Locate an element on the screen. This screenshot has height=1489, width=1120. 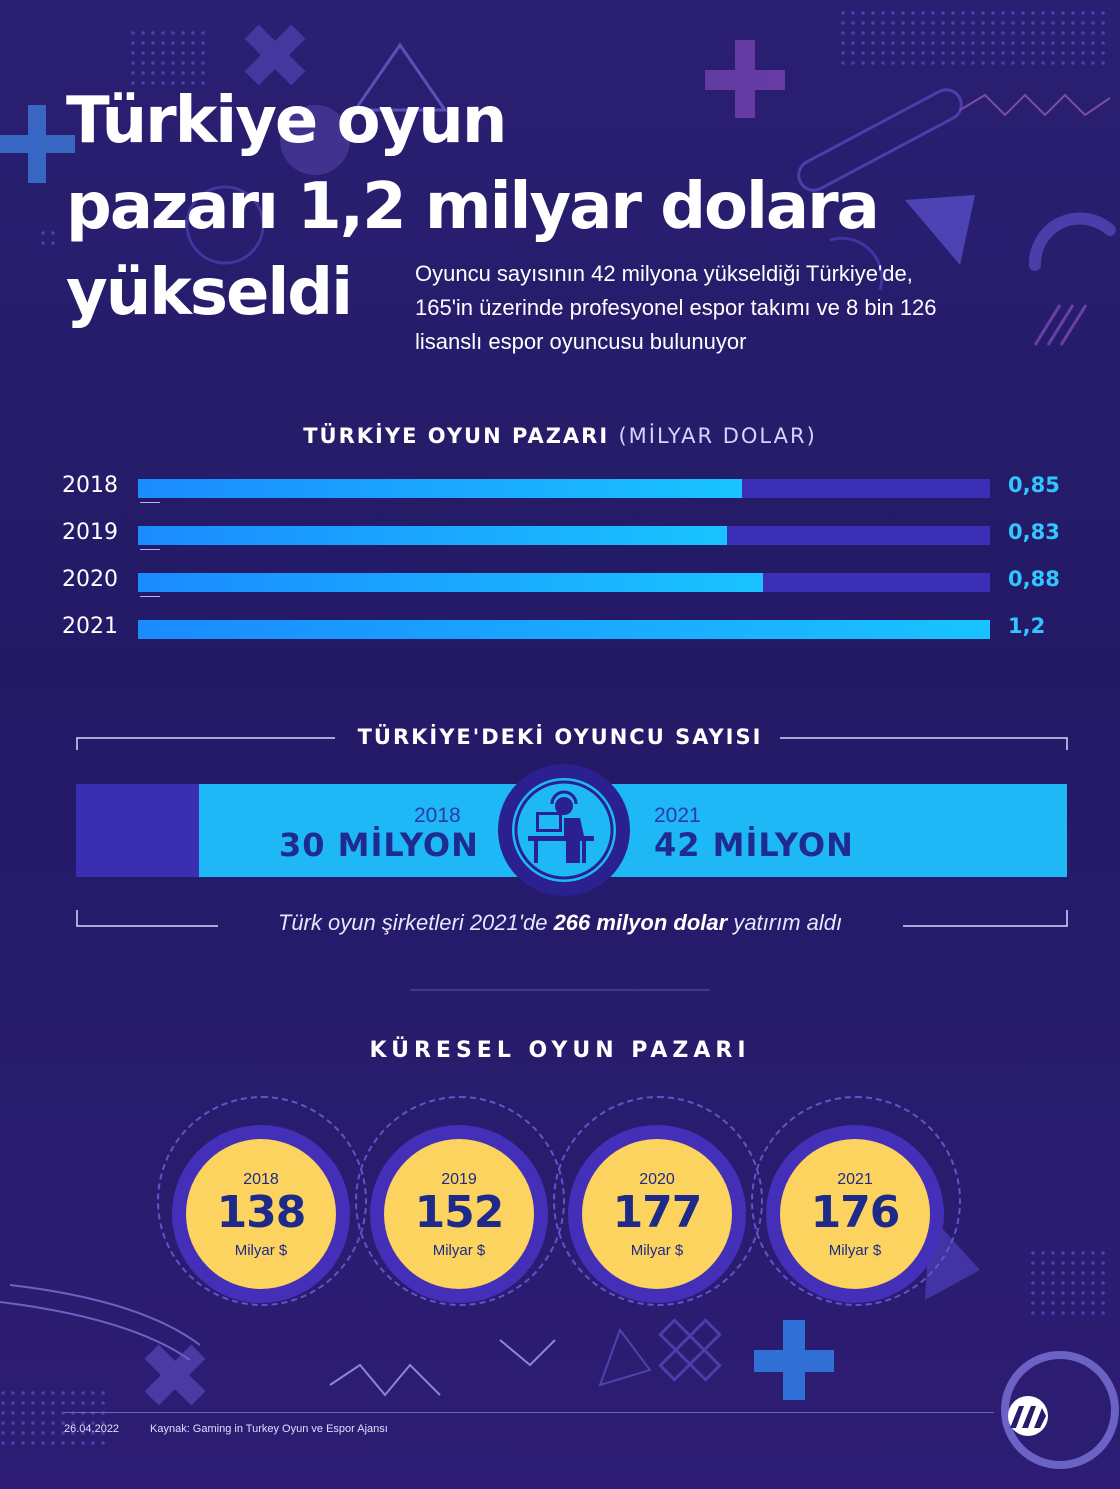
market-chart-heading: TÜRKİYE OYUN PAZARI is located at coordinates (456, 436).